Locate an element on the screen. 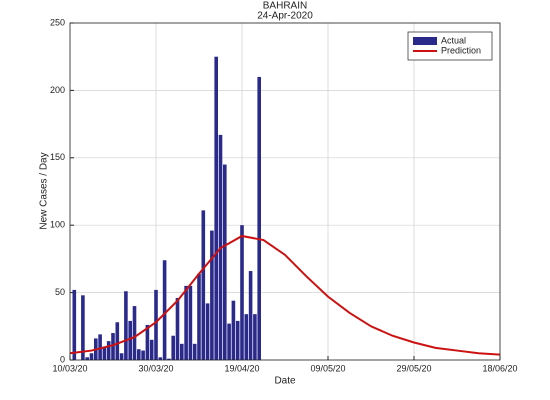 The width and height of the screenshot is (550, 400). x-tick-label: 30/03/20 is located at coordinates (155, 368).